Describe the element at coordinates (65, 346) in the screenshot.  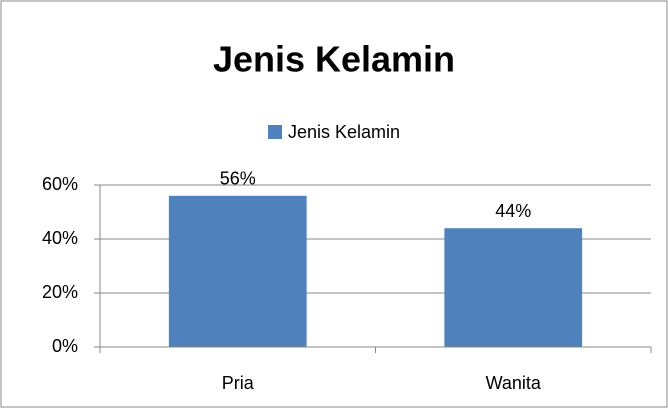
I see `y-tick-label: 0%` at that location.